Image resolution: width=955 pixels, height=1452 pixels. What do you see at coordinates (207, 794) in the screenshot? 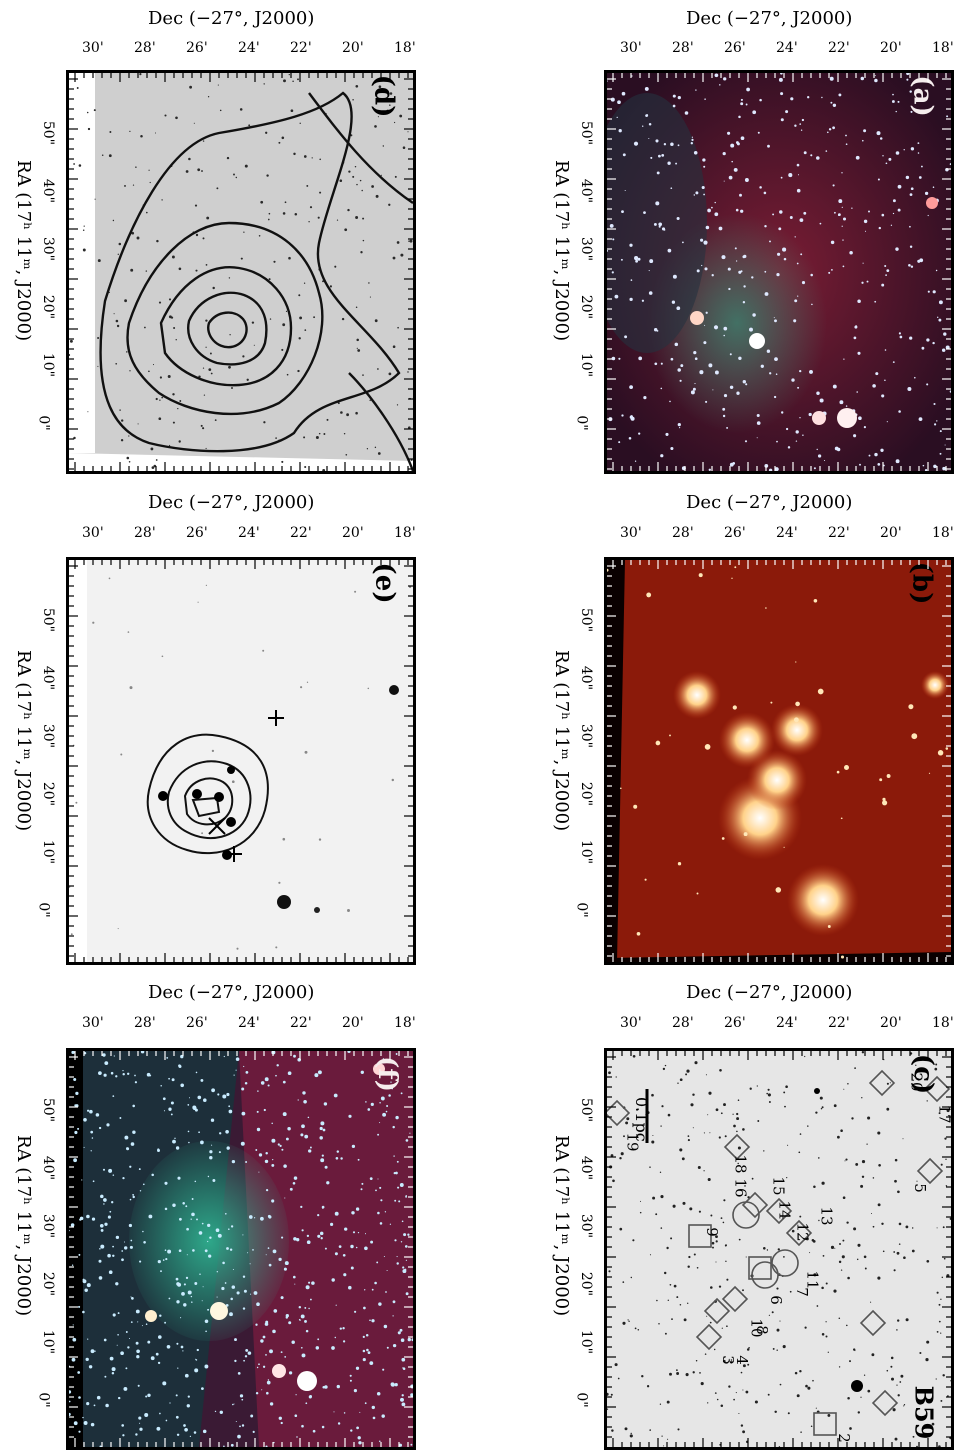
I see `e-contours` at bounding box center [207, 794].